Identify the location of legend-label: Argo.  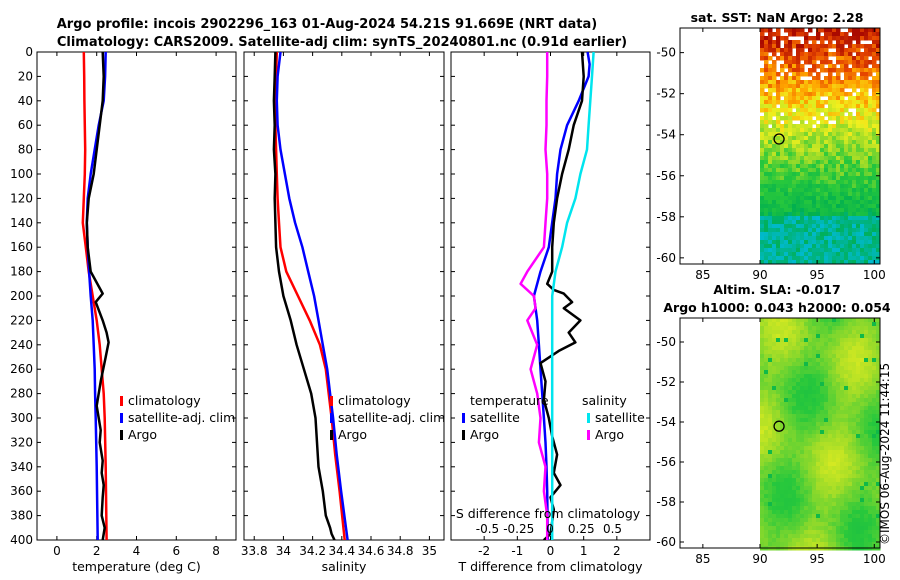
(352, 434).